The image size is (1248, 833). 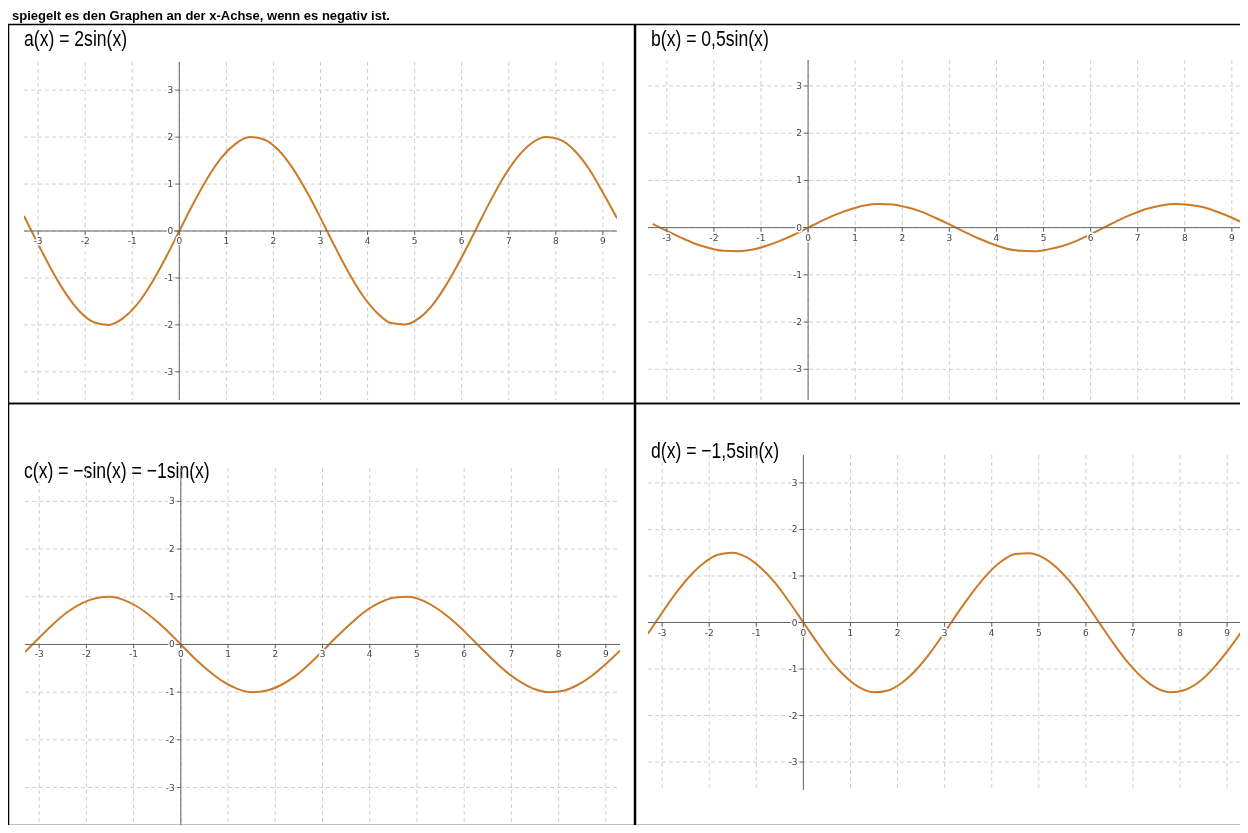 I want to click on chart-title: b(x) = 0,5sin(x), so click(x=710, y=38).